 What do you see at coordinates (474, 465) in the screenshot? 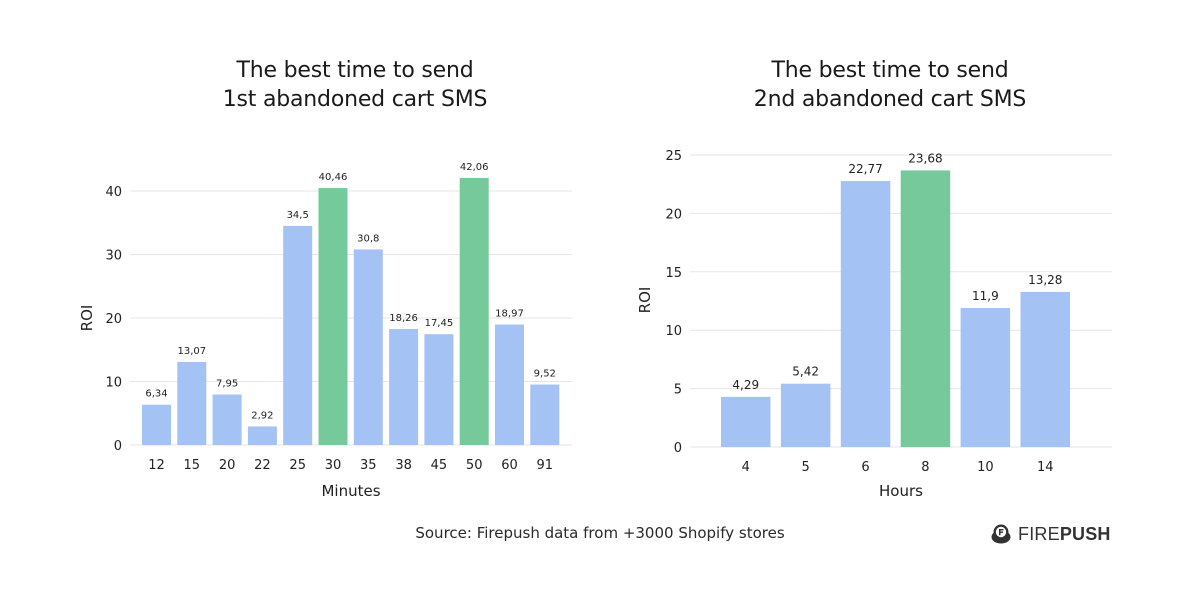
I see `chart1-xtick-label: 50` at bounding box center [474, 465].